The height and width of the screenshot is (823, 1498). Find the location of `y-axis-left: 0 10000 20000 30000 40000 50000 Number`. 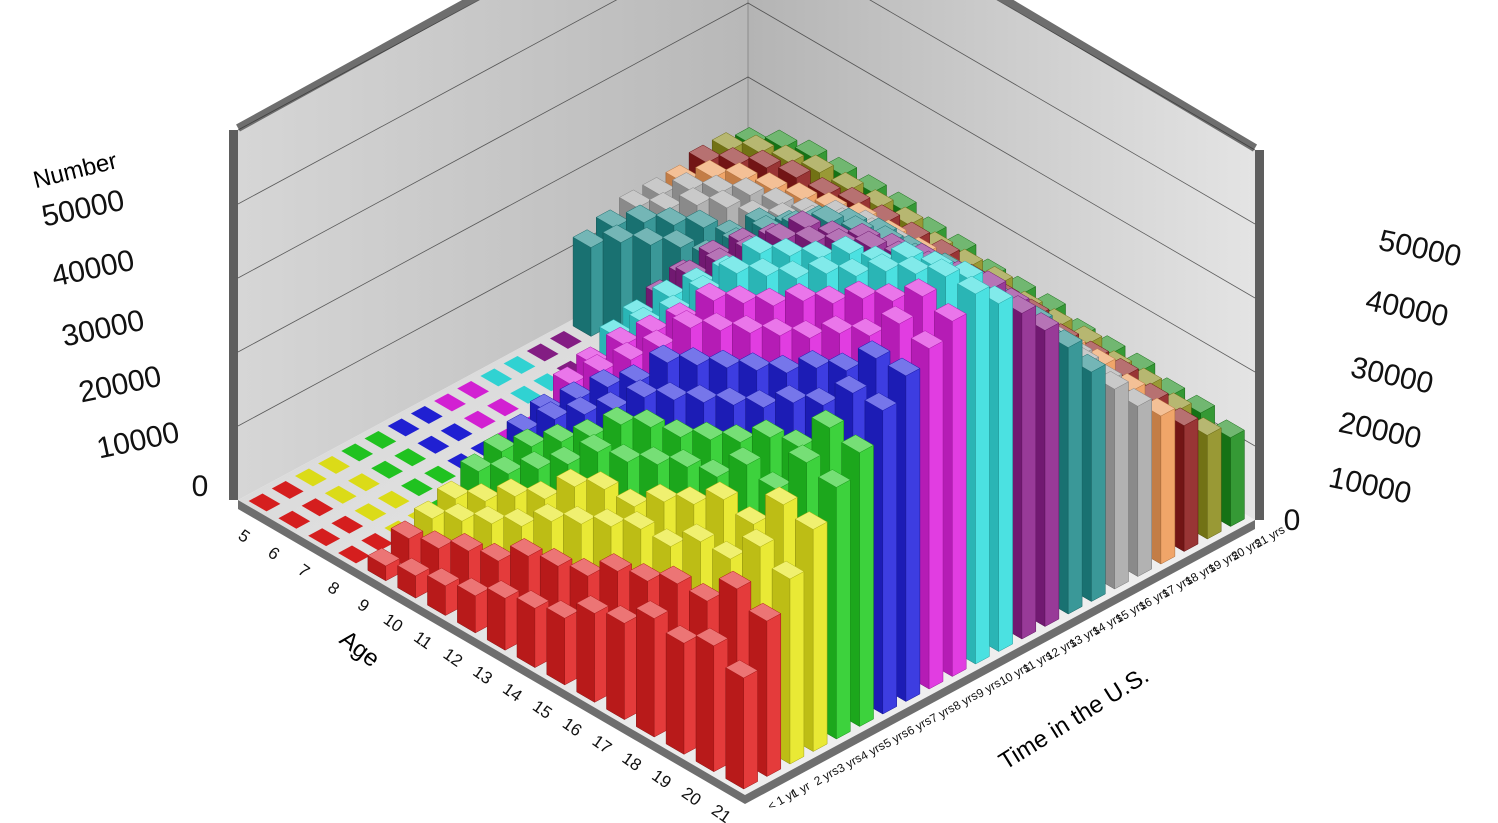

y-axis-left: 0 10000 20000 30000 40000 50000 Number is located at coordinates (120, 325).